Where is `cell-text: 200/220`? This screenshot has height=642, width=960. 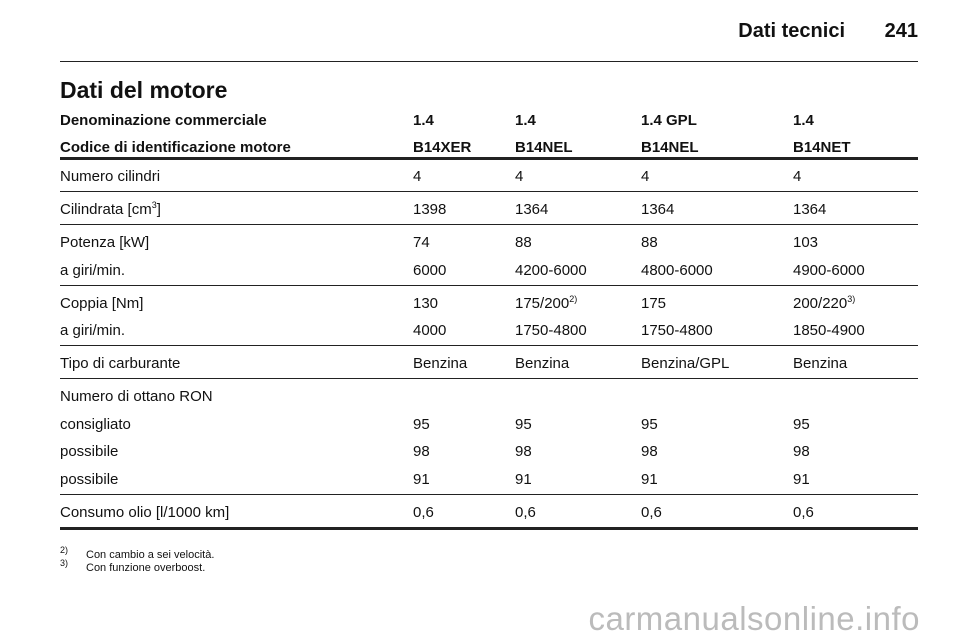 cell-text: 200/220 is located at coordinates (820, 303).